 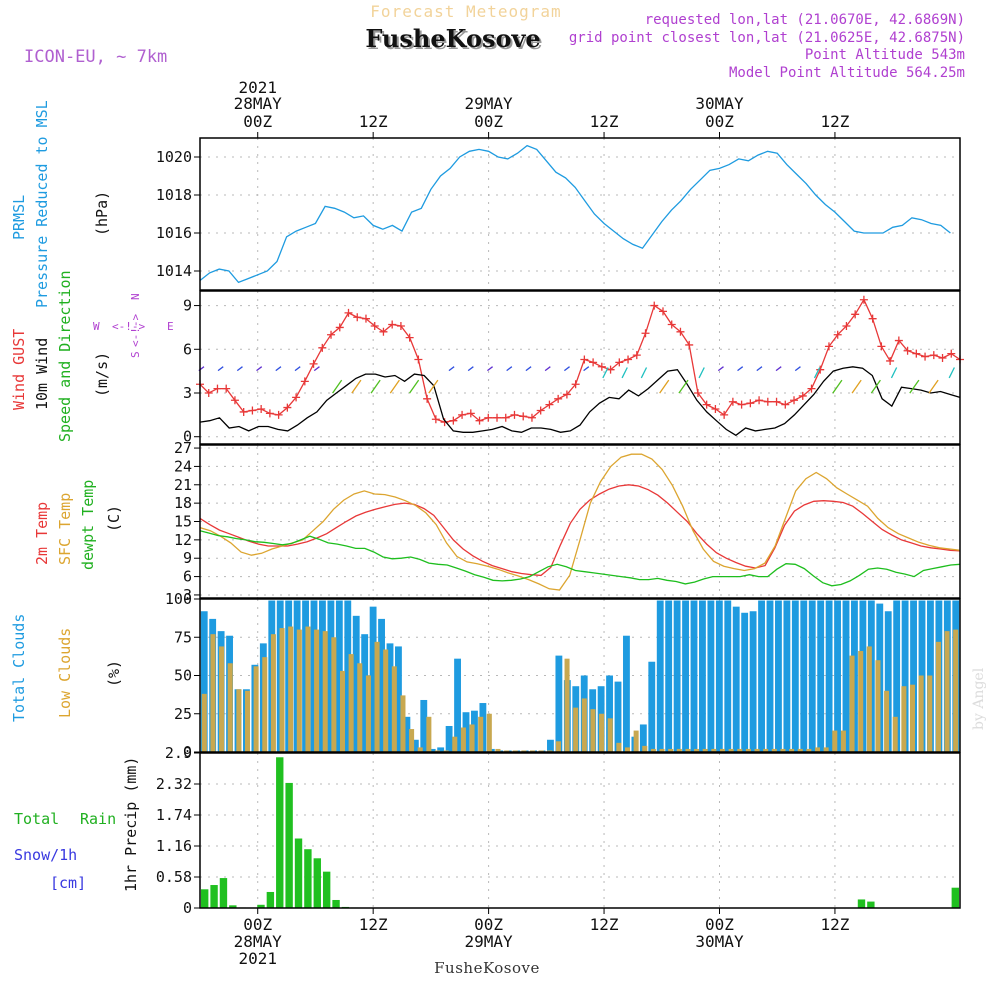 What do you see at coordinates (183, 637) in the screenshot?
I see `ytick-label: 75` at bounding box center [183, 637].